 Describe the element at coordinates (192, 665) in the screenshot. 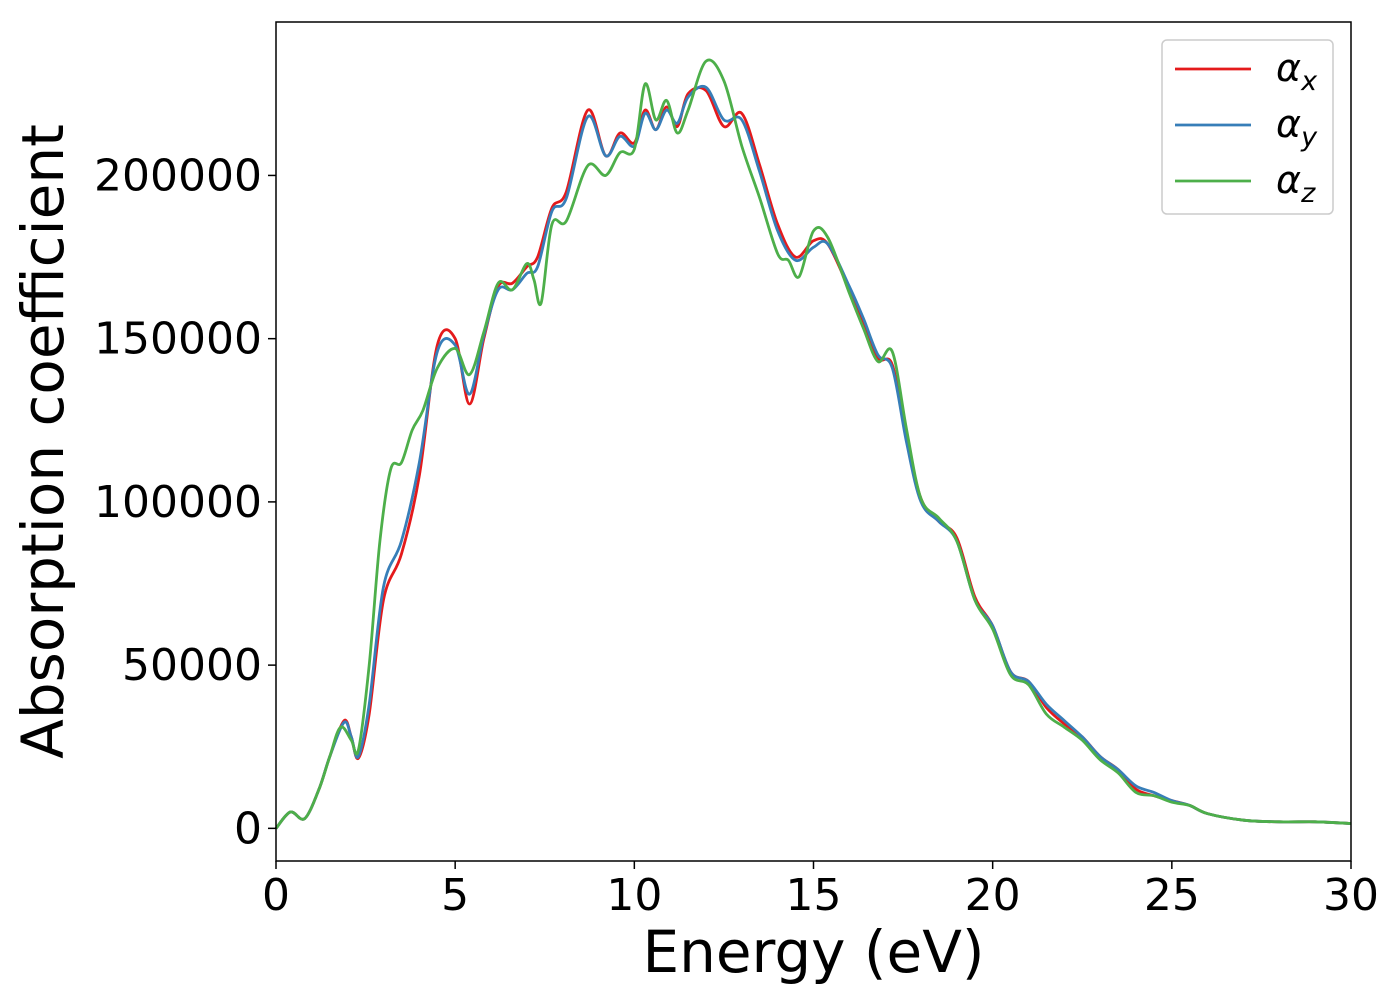

I see `y-tick-label: 50000` at that location.